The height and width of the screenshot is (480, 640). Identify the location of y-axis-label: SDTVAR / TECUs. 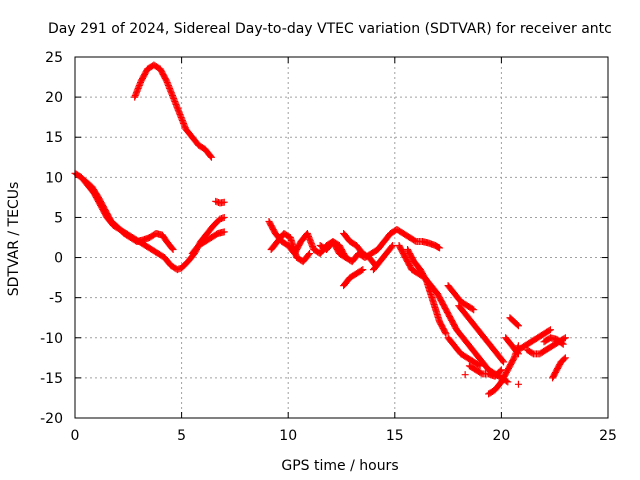
(14, 239).